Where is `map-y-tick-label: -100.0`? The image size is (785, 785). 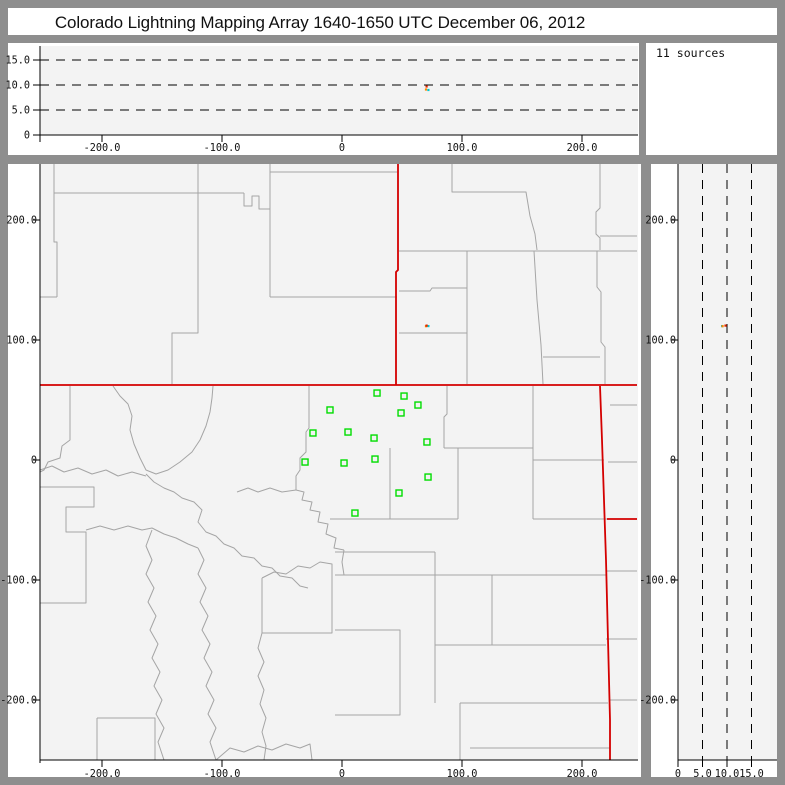
map-y-tick-label: -100.0 is located at coordinates (18, 581).